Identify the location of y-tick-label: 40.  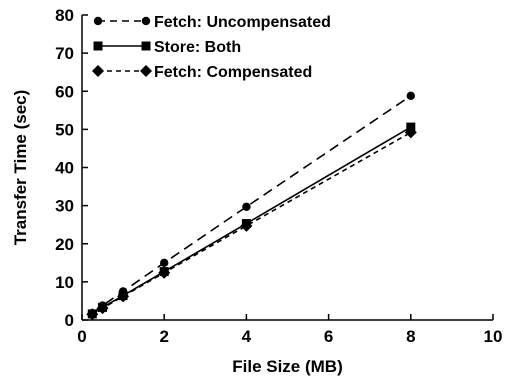
(64, 168).